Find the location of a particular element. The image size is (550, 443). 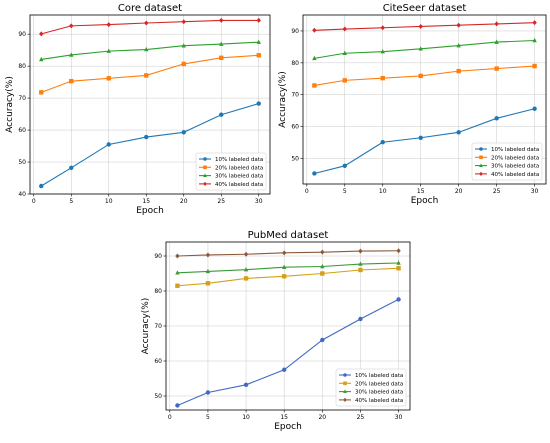

legend-label: 10% labeled data is located at coordinates (239, 160).